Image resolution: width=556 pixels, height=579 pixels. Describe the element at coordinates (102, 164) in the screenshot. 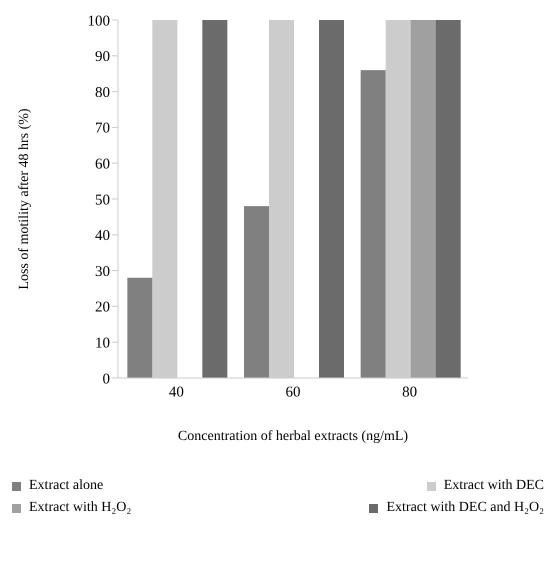

I see `y-tick-label: 60` at that location.